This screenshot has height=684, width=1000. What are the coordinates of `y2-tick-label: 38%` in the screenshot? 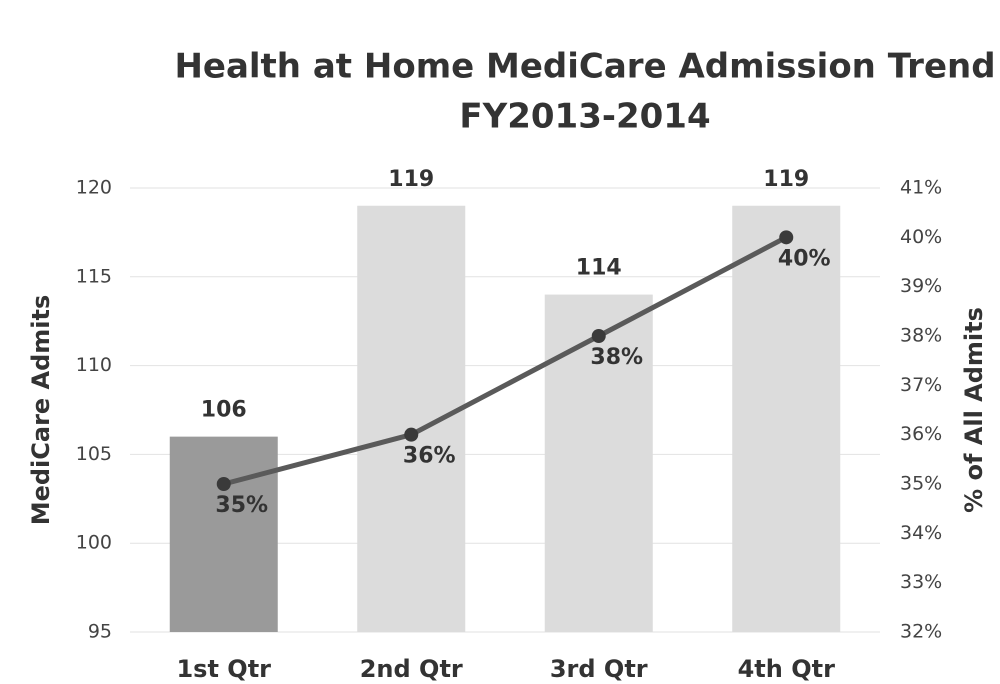 It's located at (921, 336).